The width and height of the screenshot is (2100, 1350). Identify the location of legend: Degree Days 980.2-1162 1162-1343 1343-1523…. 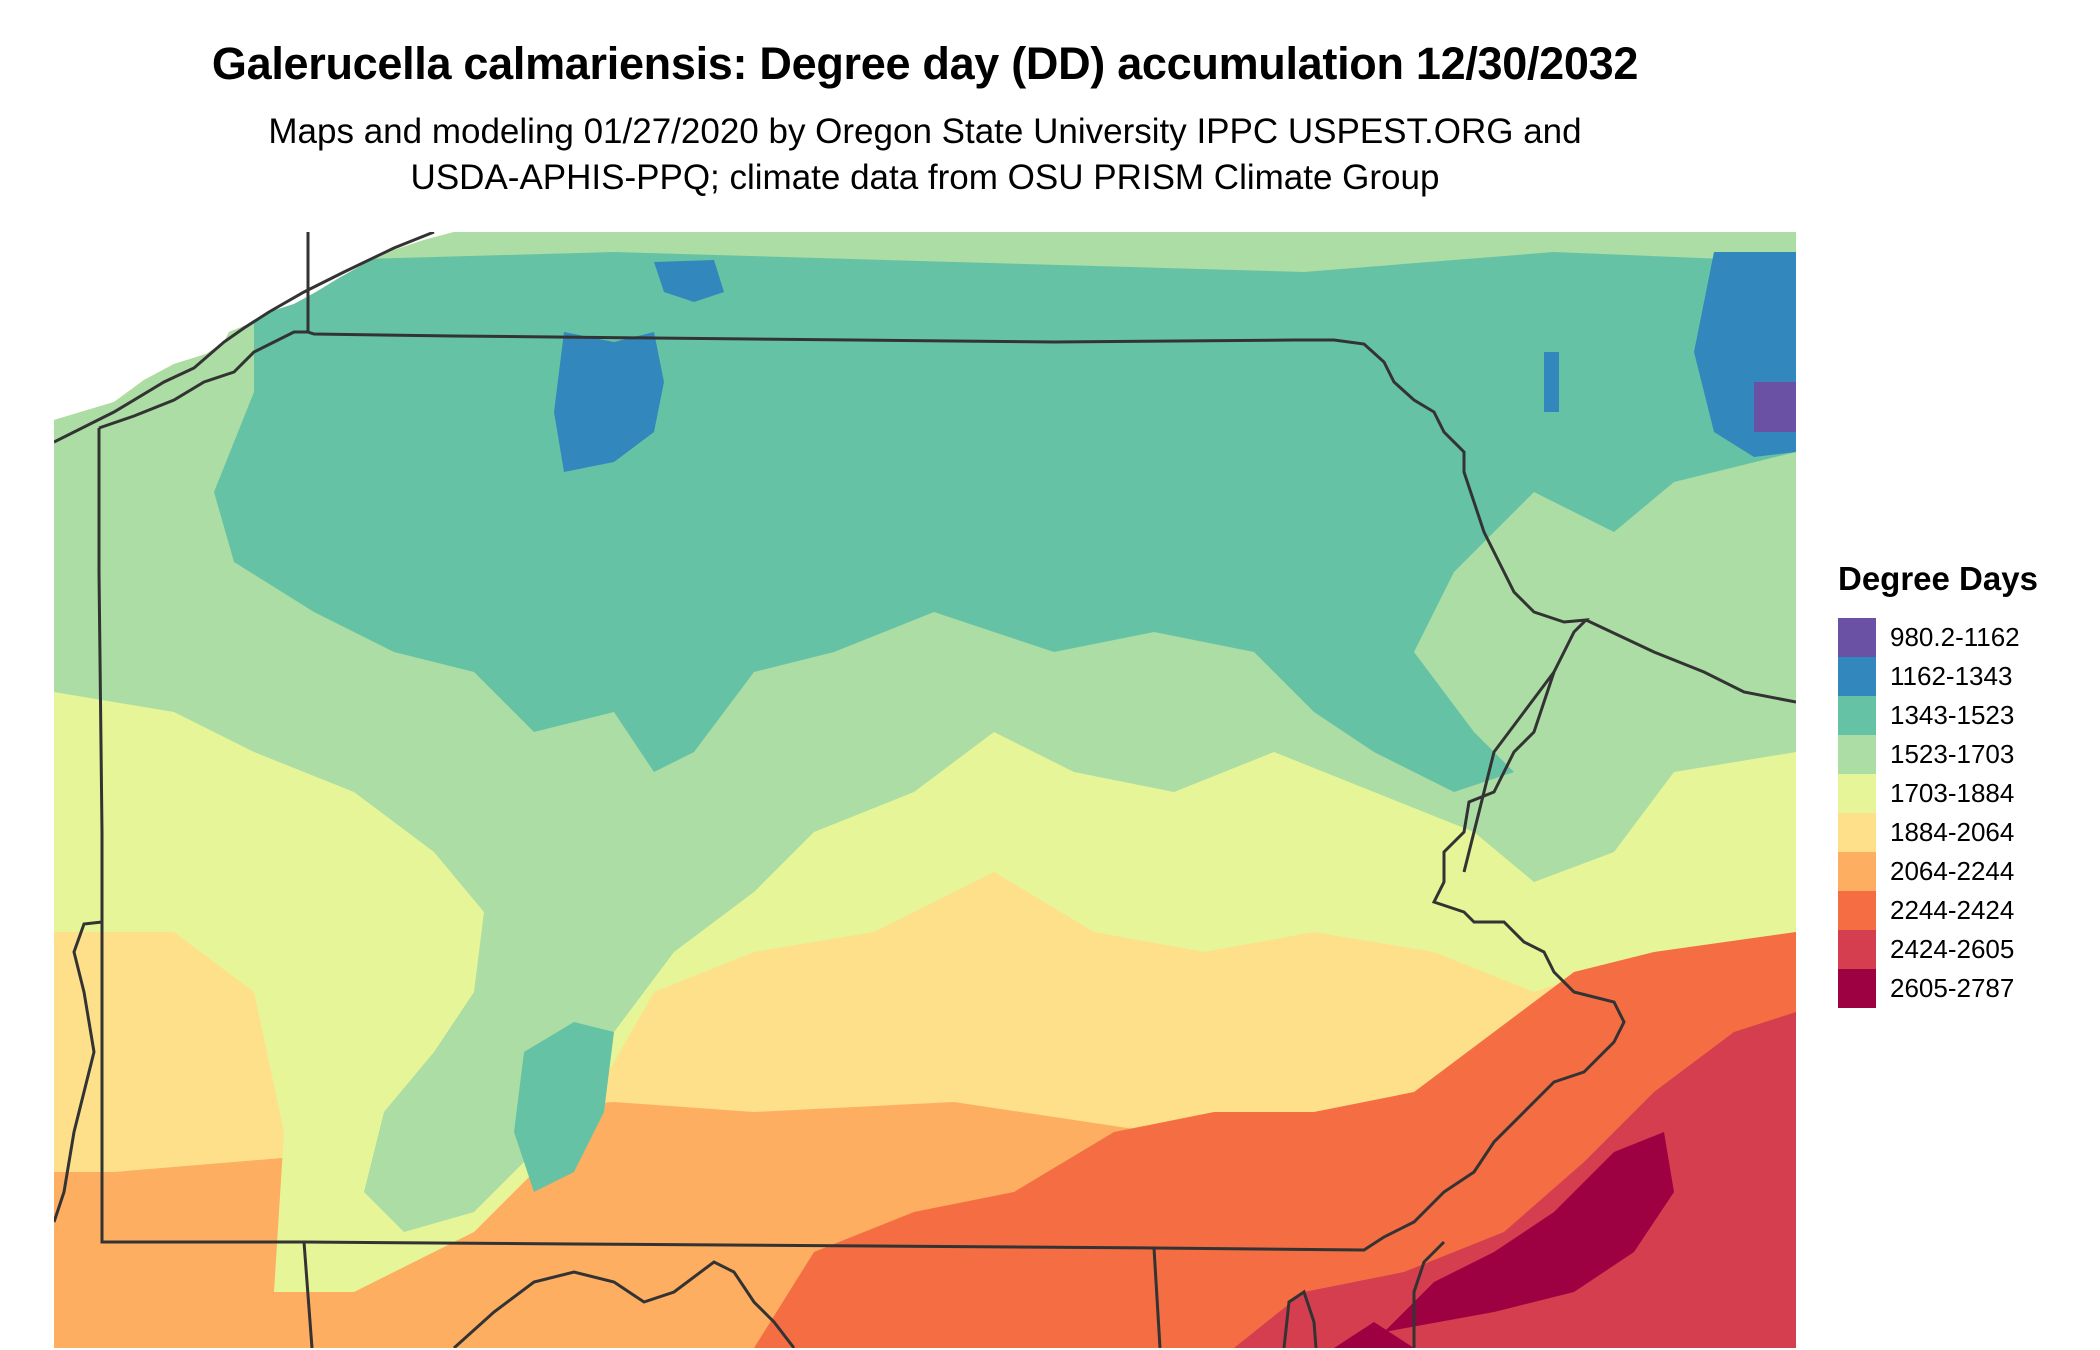
(1938, 784).